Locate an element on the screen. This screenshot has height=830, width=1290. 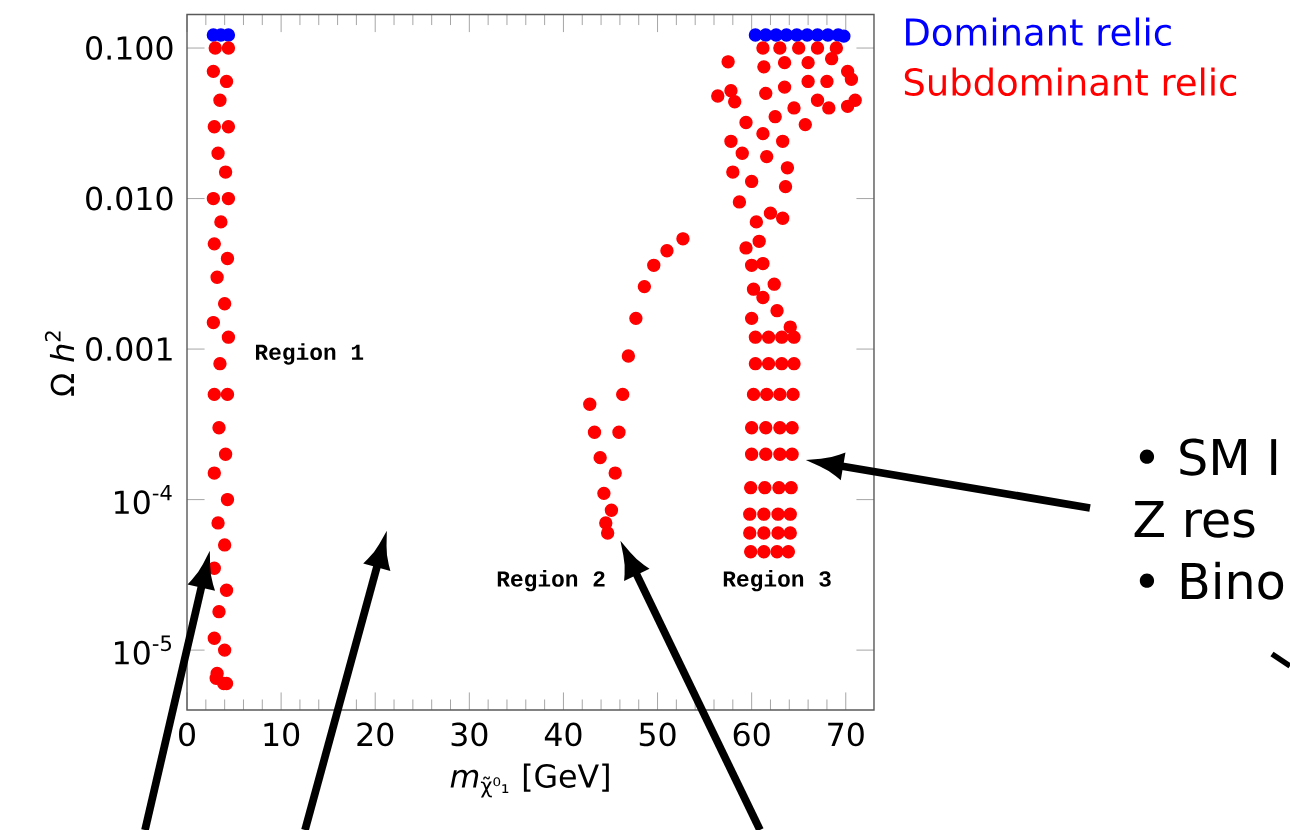
series-label: Dominant relic is located at coordinates (1038, 31).